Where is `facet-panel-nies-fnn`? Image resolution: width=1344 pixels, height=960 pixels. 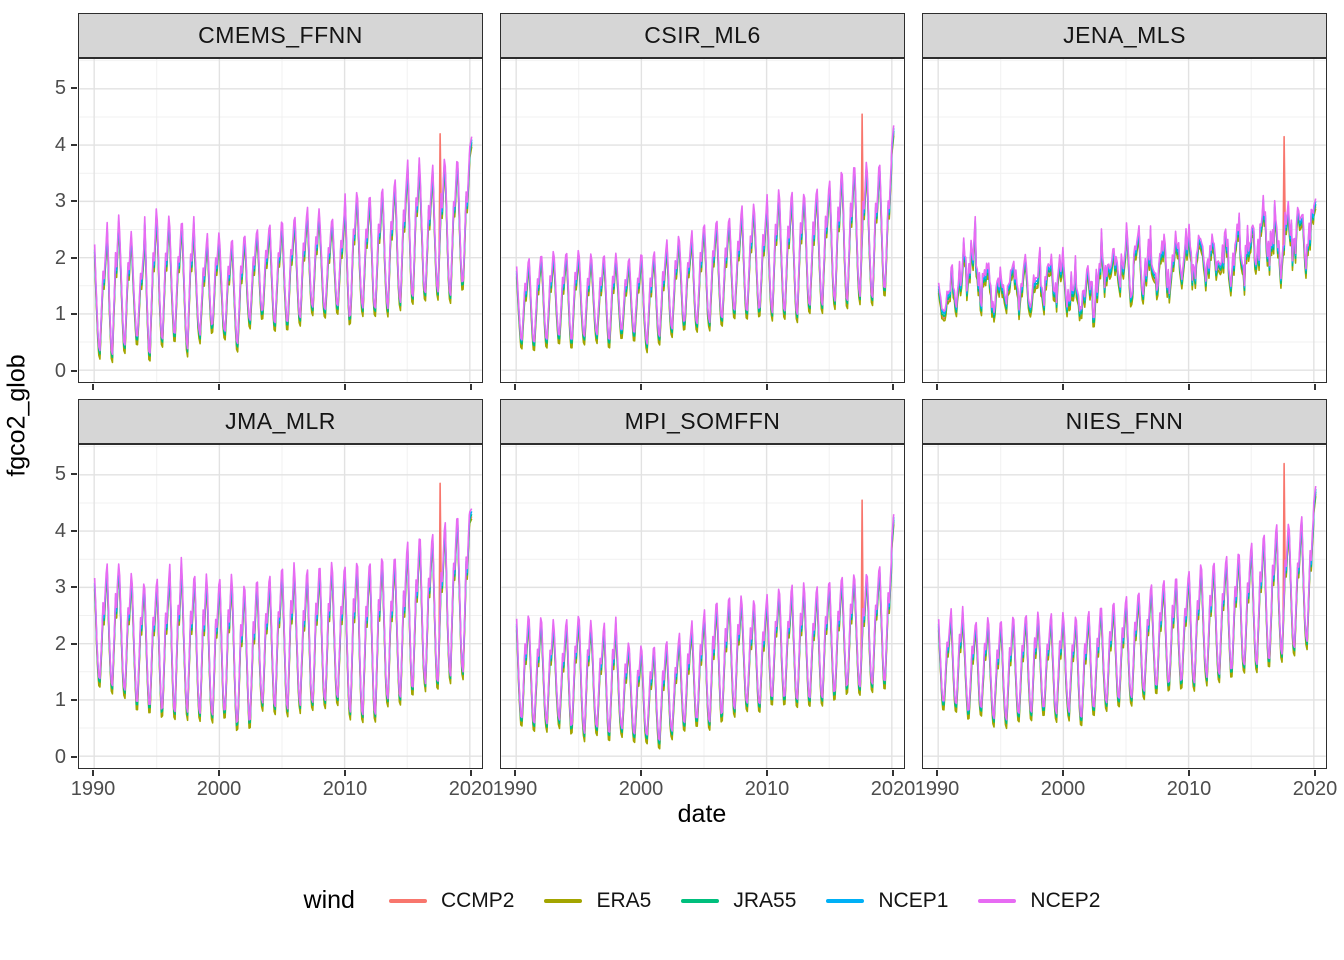
facet-panel-nies-fnn is located at coordinates (1124, 606).